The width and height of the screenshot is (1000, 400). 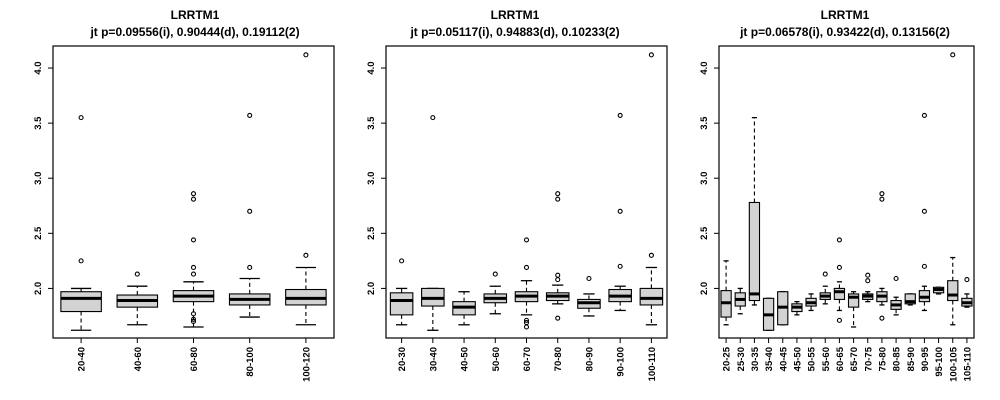 What do you see at coordinates (911, 359) in the screenshot?
I see `x-tick-label: 85-90` at bounding box center [911, 359].